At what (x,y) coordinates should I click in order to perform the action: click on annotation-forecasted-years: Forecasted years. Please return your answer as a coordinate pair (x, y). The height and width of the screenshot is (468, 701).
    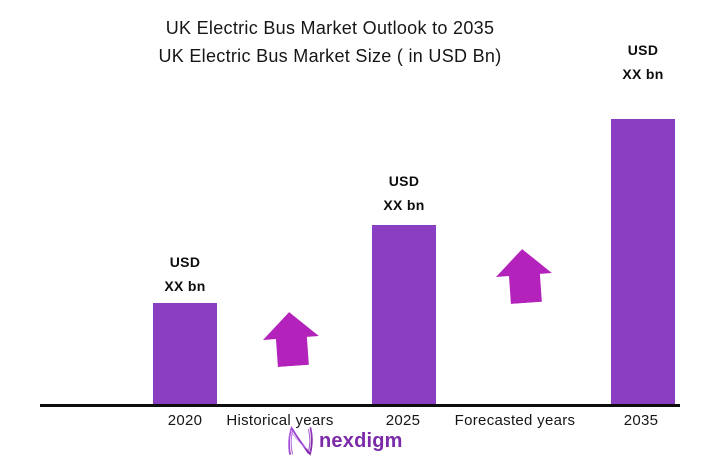
    Looking at the image, I should click on (515, 420).